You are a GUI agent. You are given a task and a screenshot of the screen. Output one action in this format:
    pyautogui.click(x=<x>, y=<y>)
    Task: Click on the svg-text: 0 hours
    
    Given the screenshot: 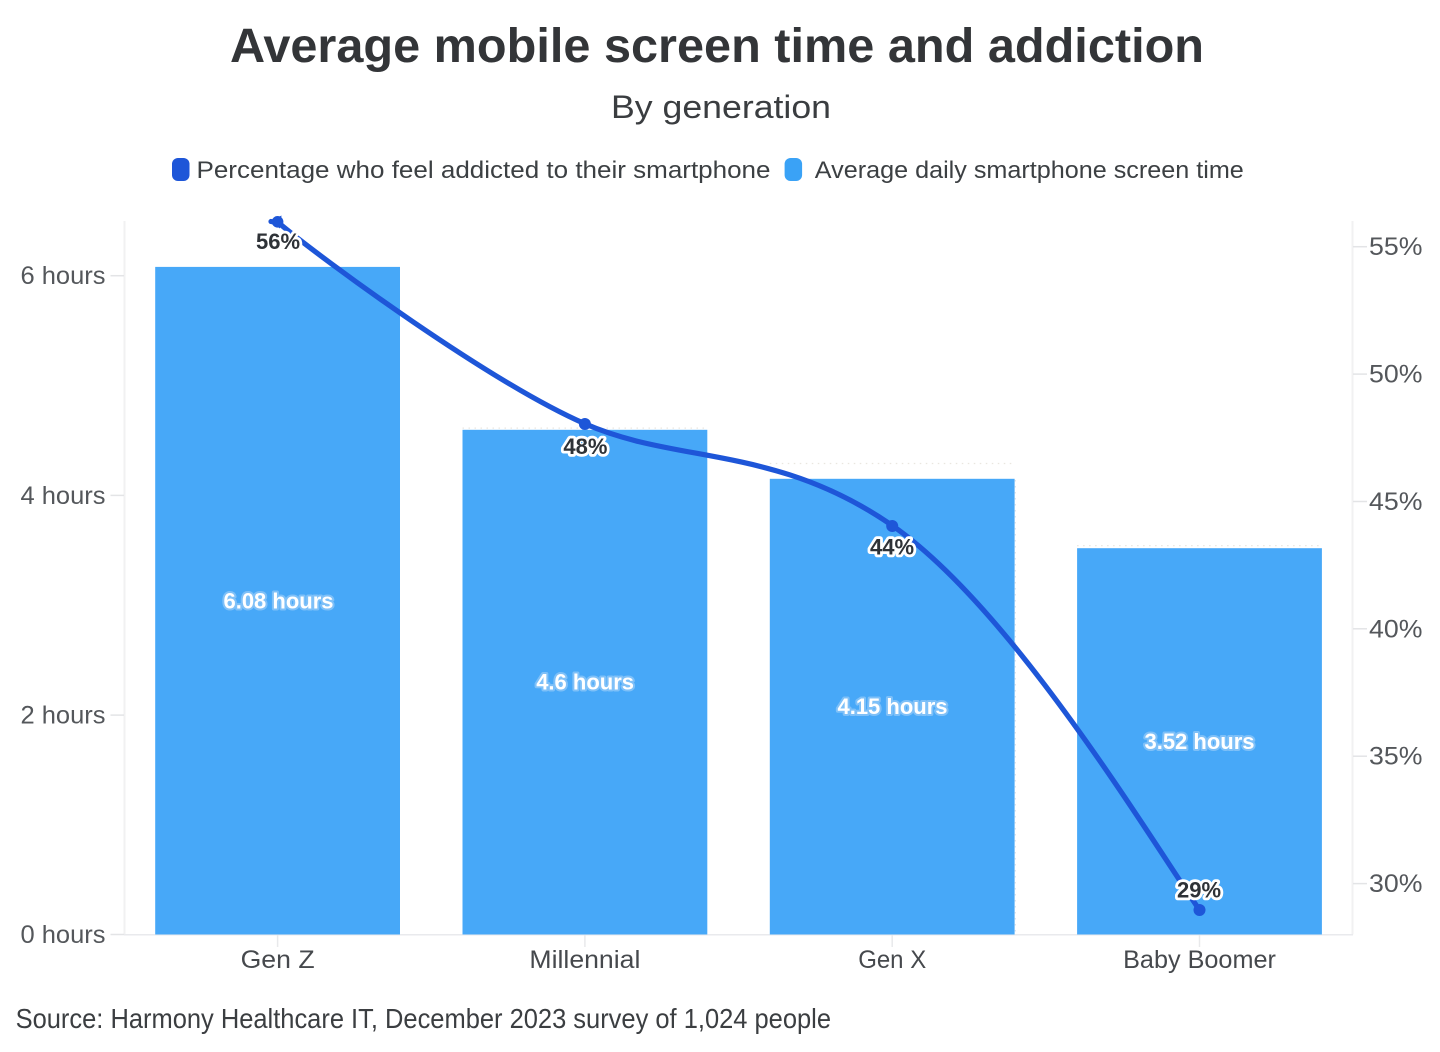 What is the action you would take?
    pyautogui.click(x=63, y=935)
    